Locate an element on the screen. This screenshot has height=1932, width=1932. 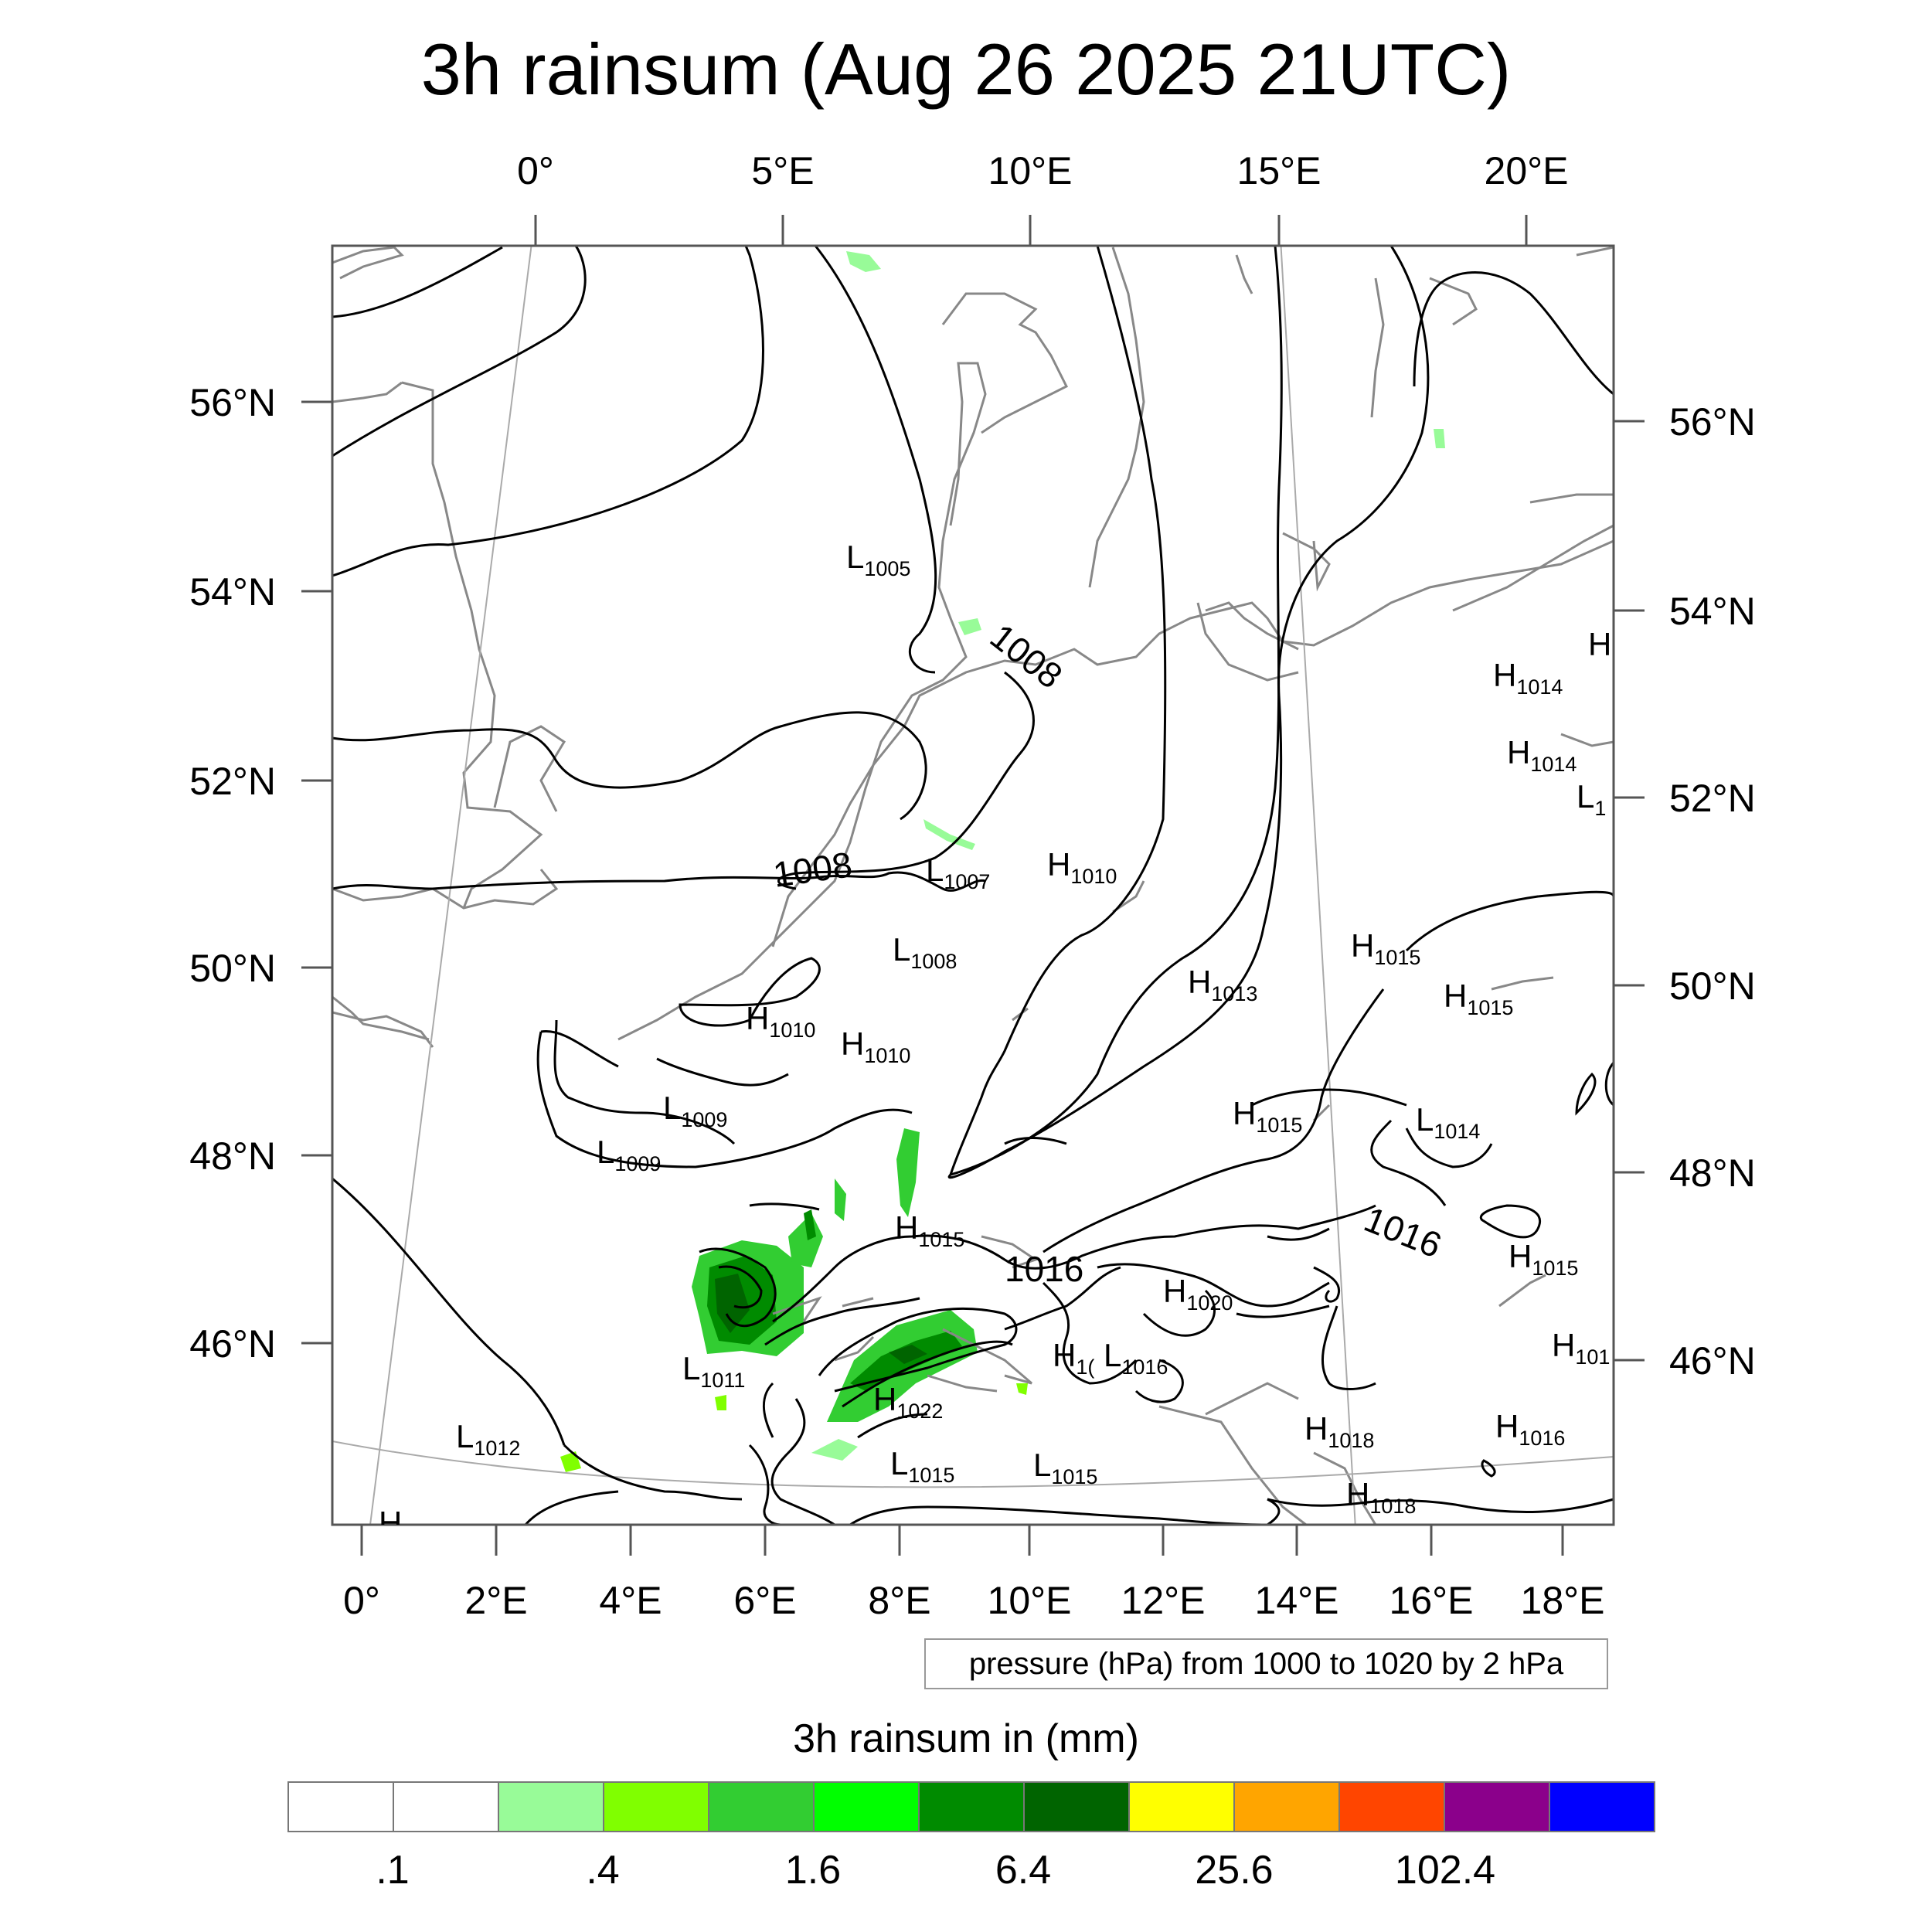
colorbar-label: .4 is located at coordinates (603, 1870).